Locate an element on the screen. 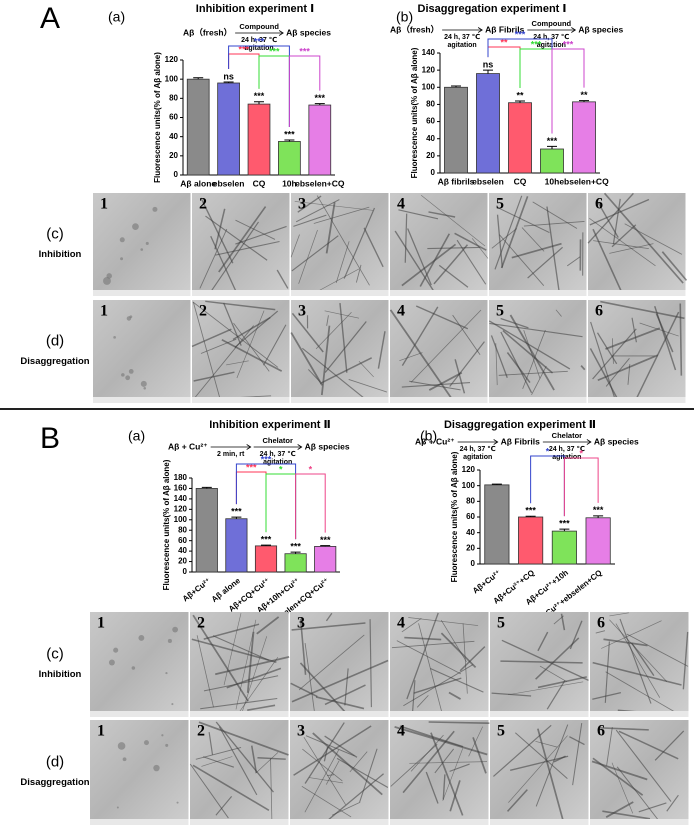 This screenshot has width=694, height=826. micrograph-number: 2 is located at coordinates (201, 623).